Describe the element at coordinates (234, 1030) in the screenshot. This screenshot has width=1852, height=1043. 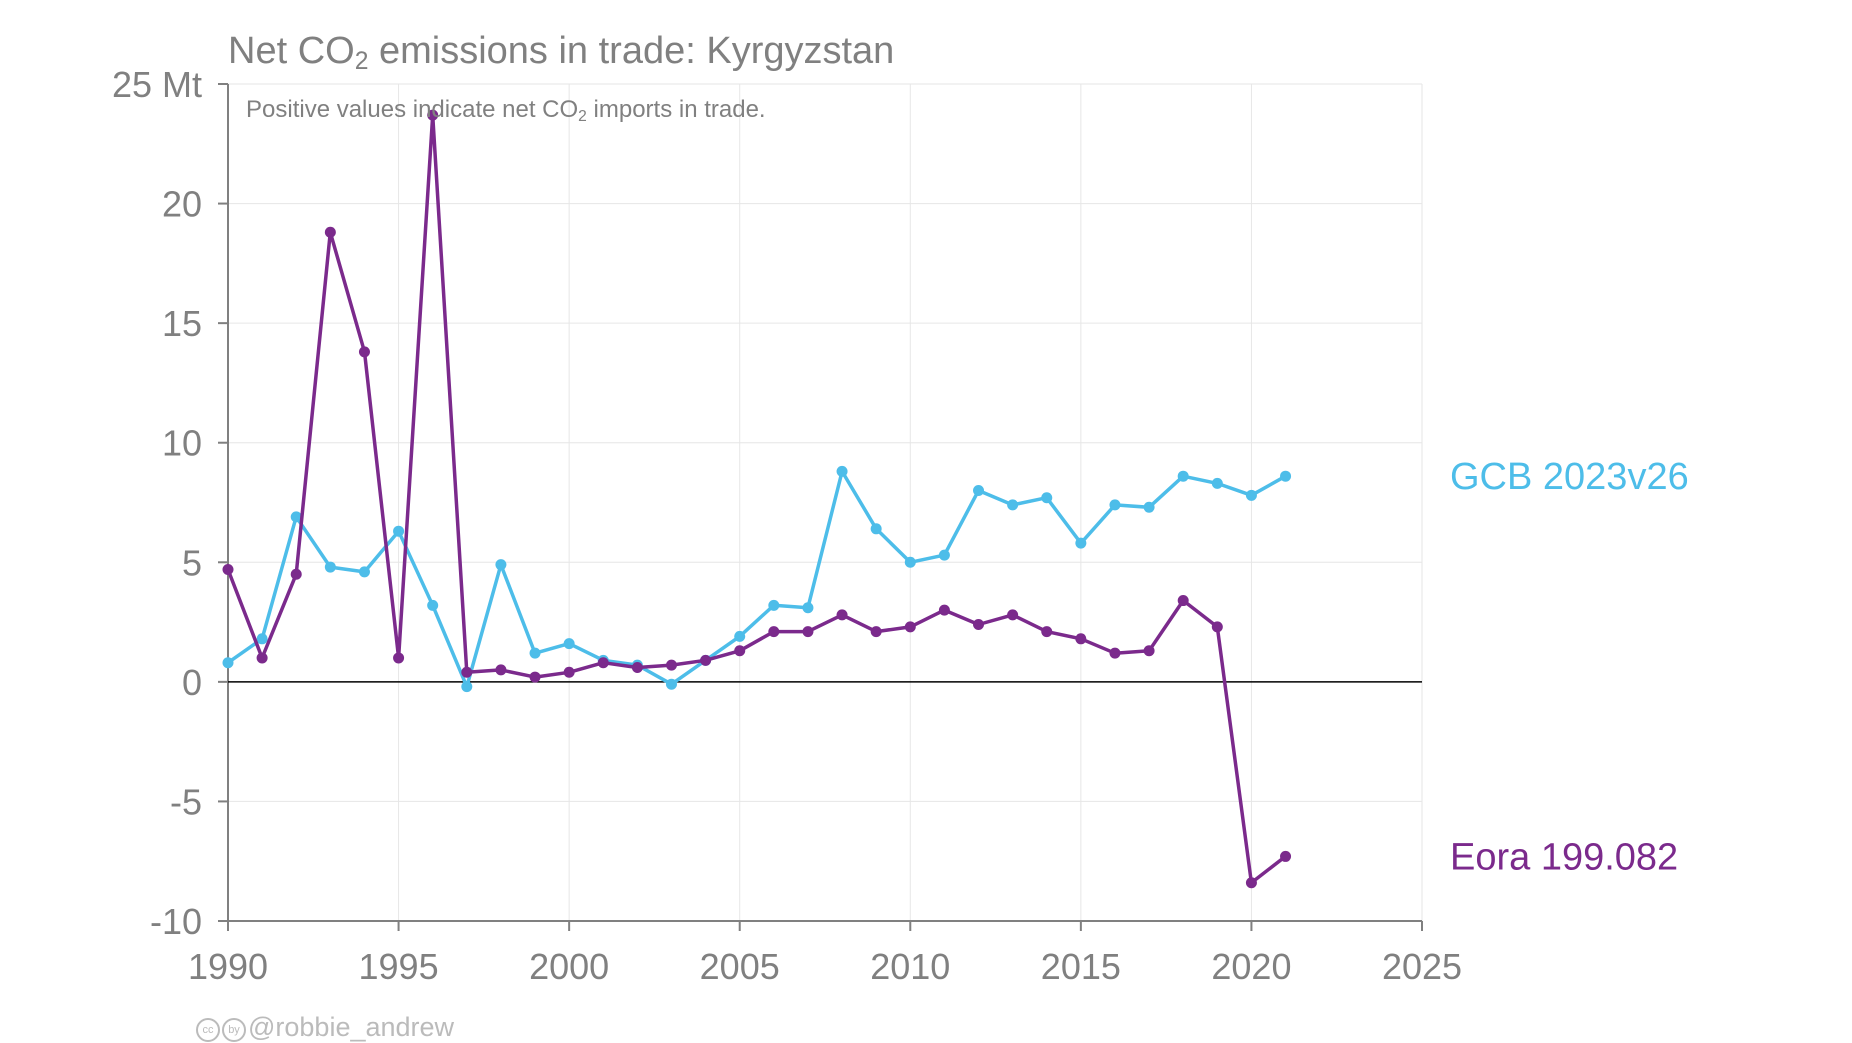
I see `attribution-icon: by` at that location.